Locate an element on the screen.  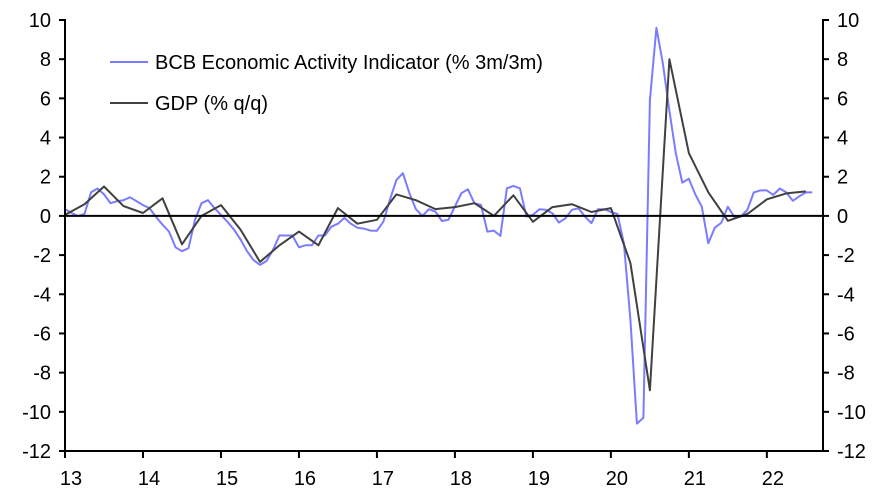
left-y-tick-label: 2 is located at coordinates (45, 178).